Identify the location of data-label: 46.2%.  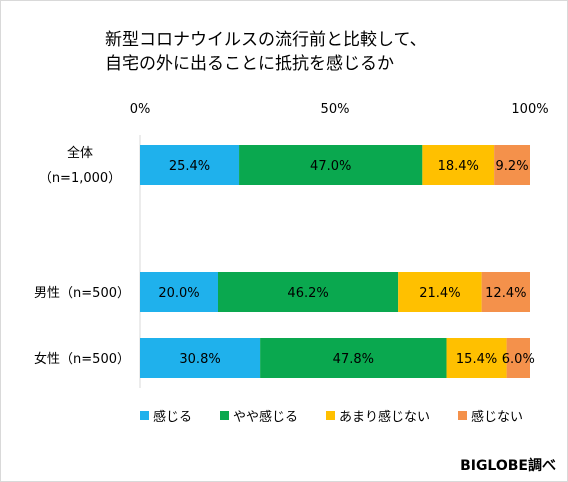
(307, 293).